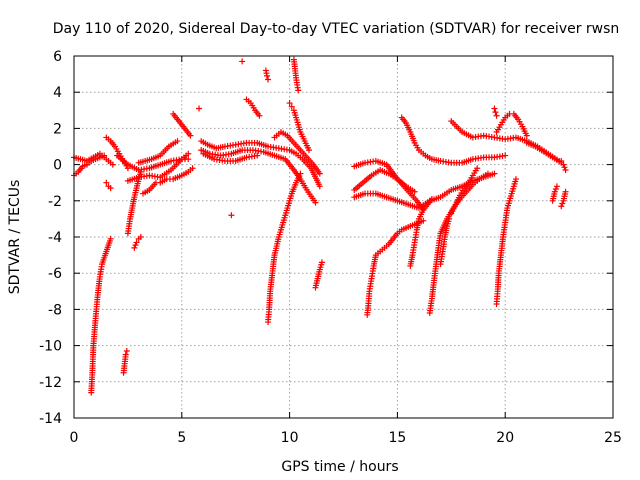  I want to click on y-tick-labels: -14 -12 -10 -8 -6 -4 -2 0 2 4 6, so click(50, 238).